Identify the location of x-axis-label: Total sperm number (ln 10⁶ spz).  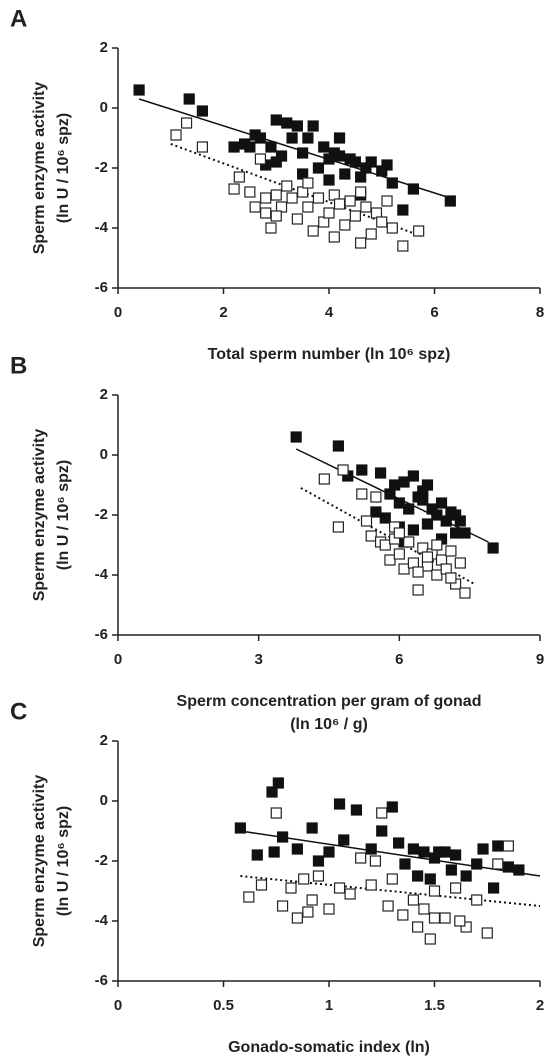
(329, 354).